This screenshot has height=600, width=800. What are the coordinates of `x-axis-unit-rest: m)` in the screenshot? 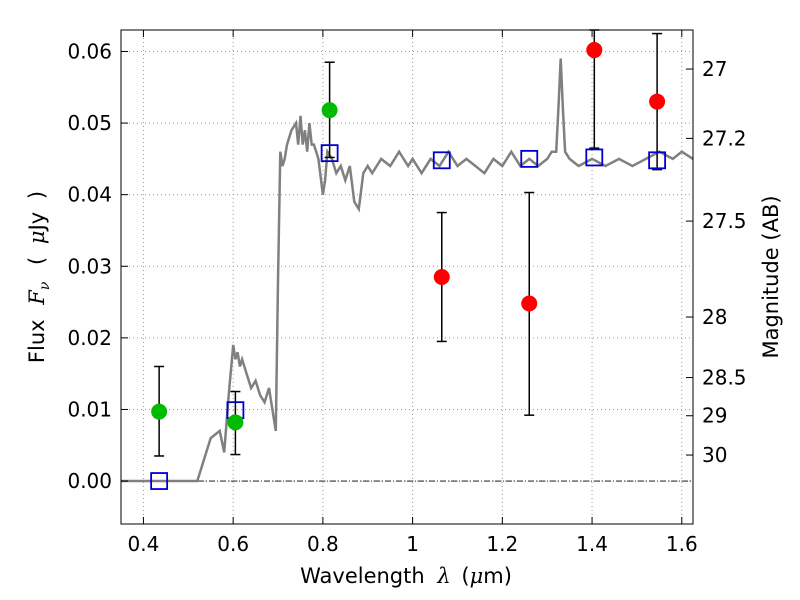 It's located at (497, 576).